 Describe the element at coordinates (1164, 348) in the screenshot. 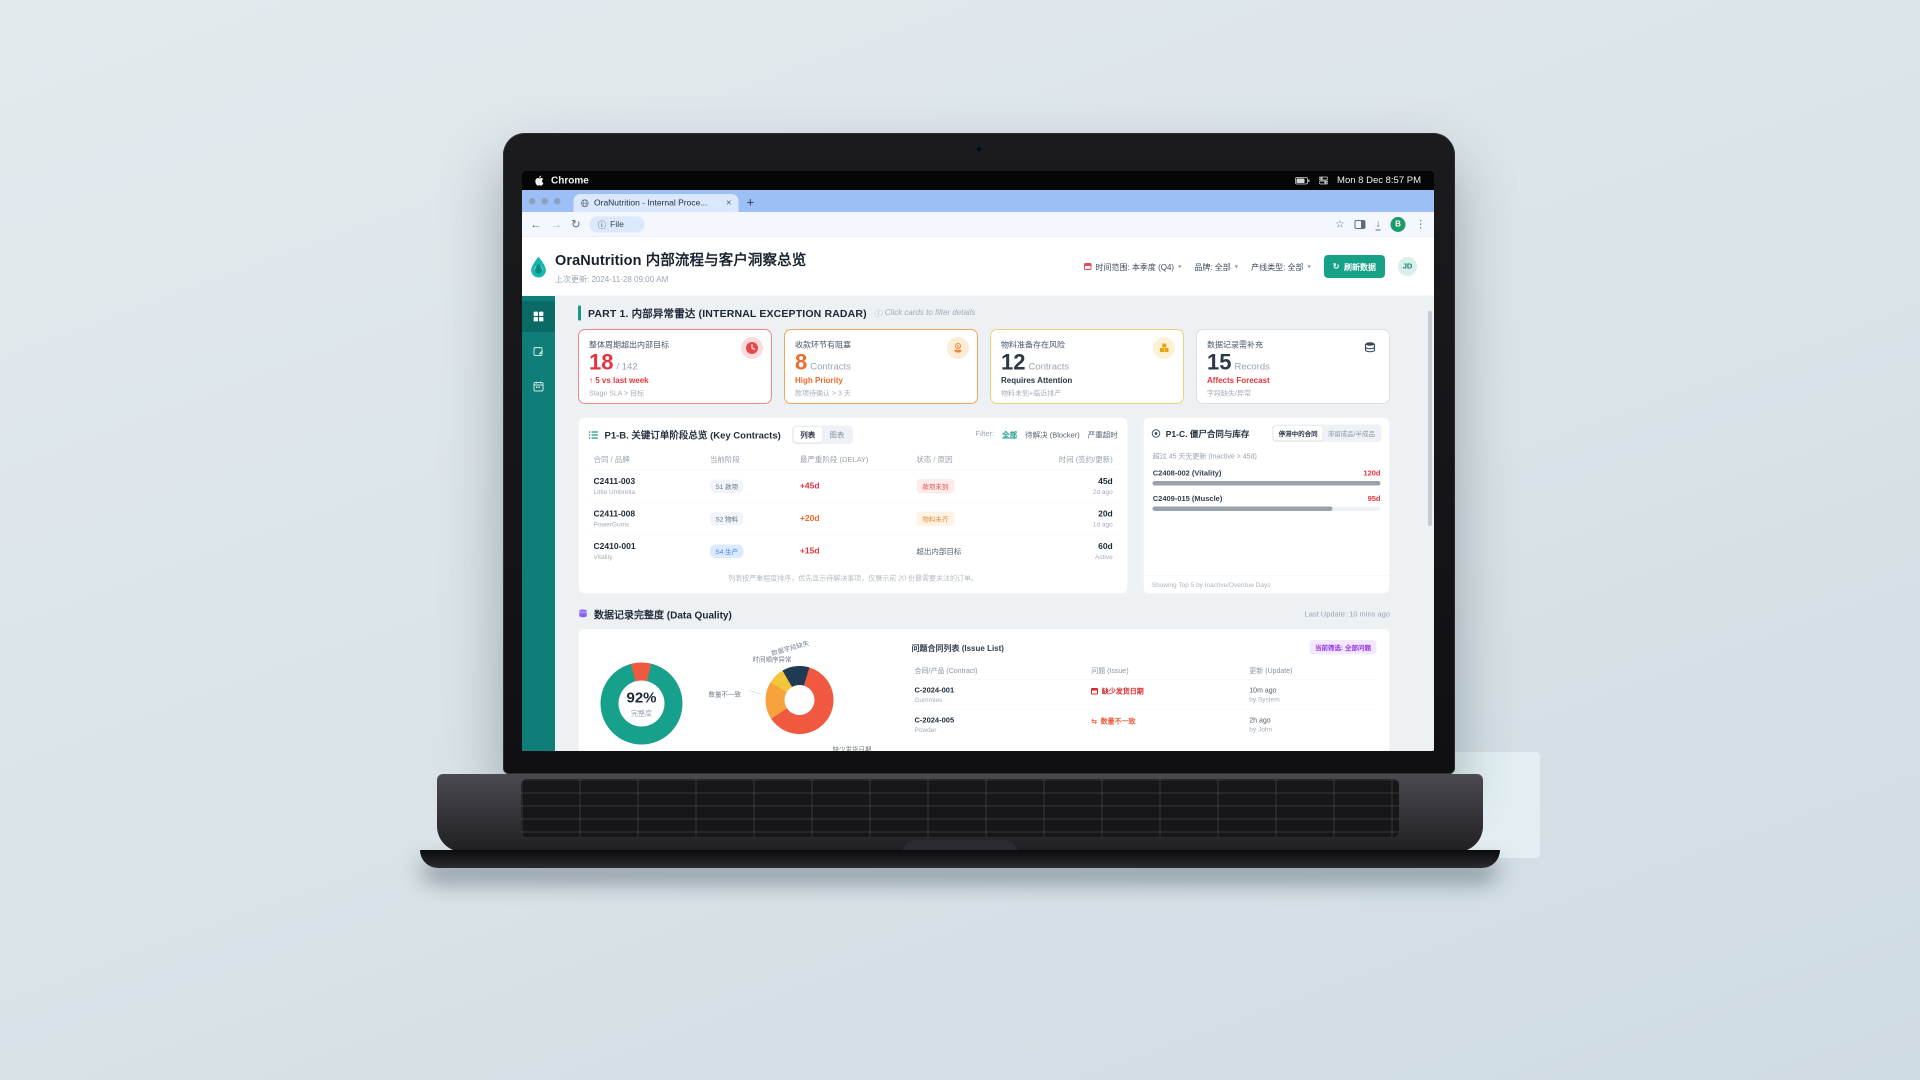

I see `boxes-icon` at that location.